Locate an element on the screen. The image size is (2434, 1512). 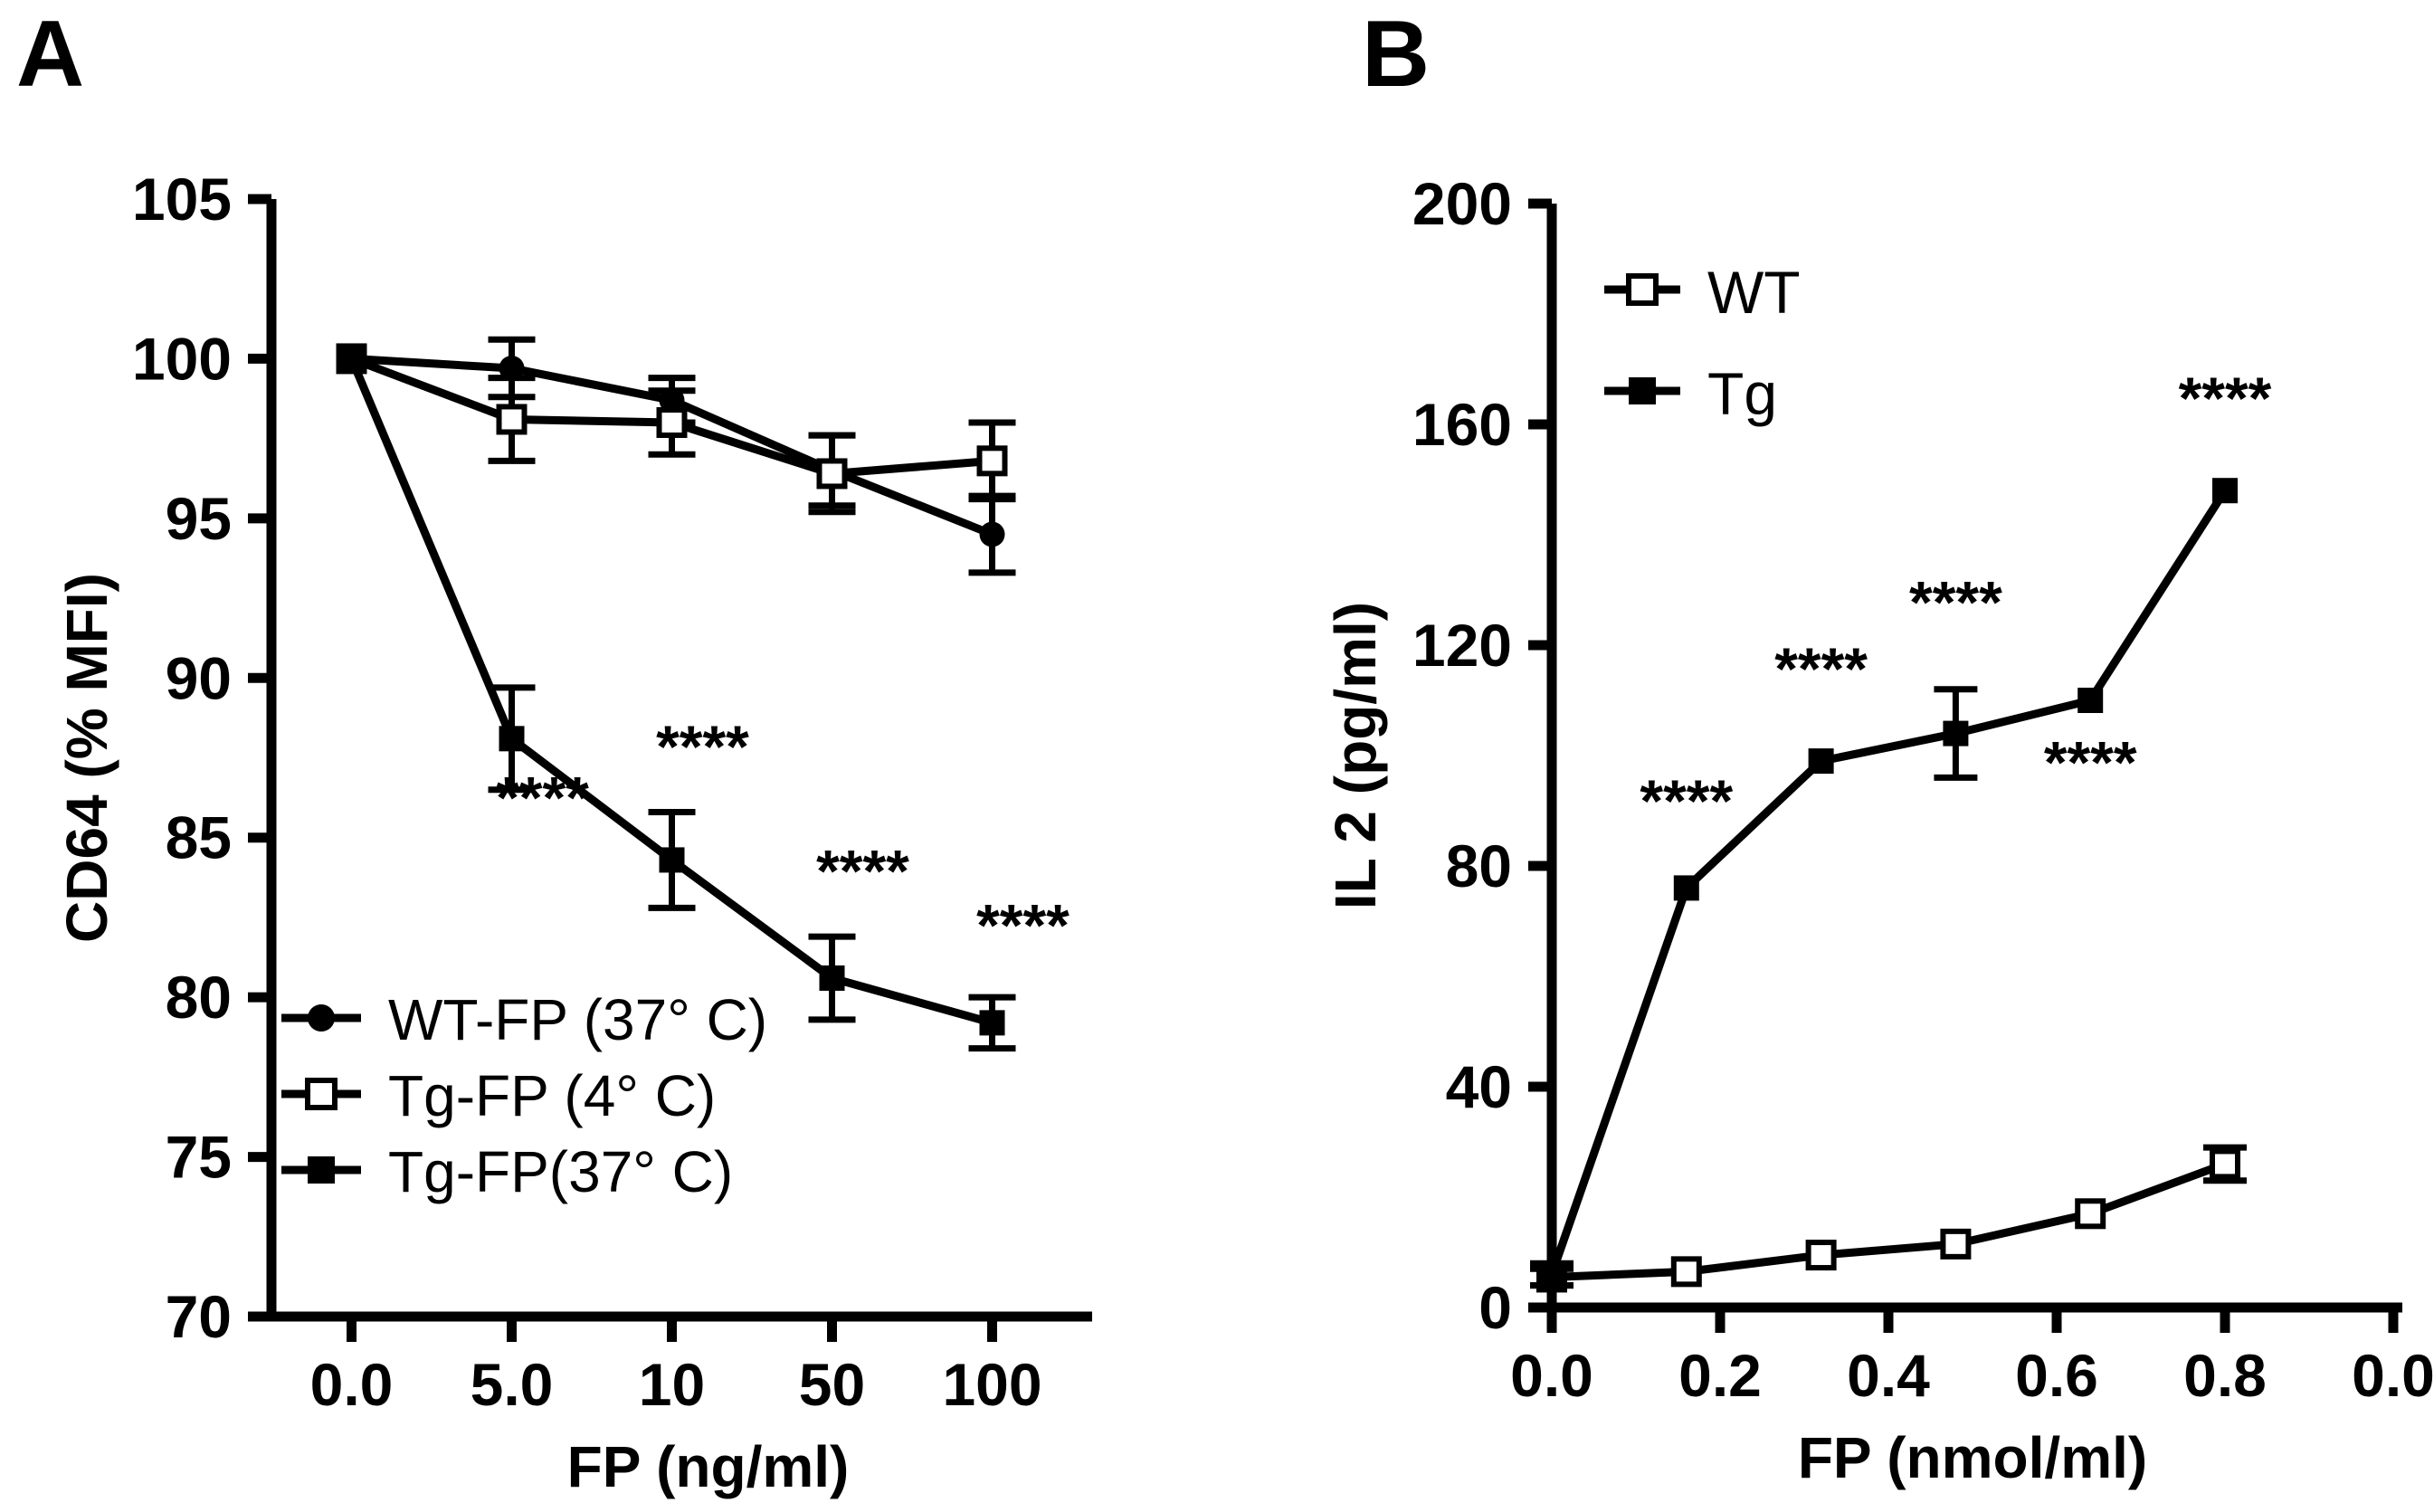
y-axis-title: IL 2 (pg/ml) is located at coordinates (1355, 756).